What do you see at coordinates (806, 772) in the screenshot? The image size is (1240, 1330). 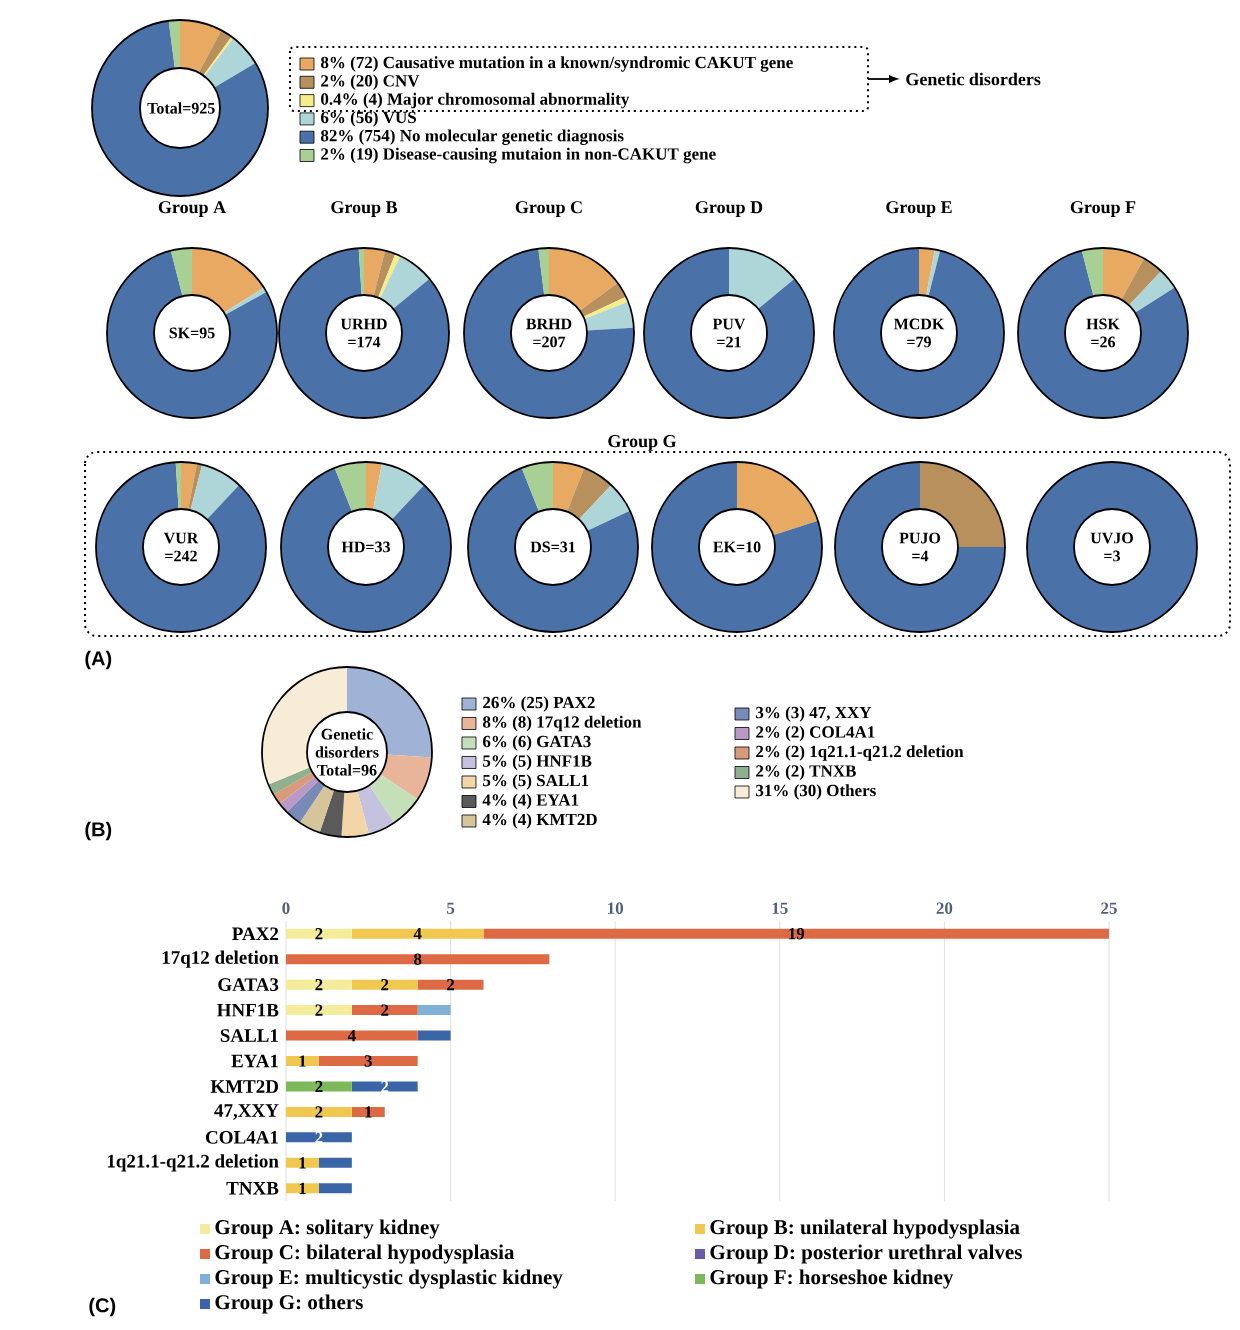 I see `legend-label: 2% (2) TNXB` at bounding box center [806, 772].